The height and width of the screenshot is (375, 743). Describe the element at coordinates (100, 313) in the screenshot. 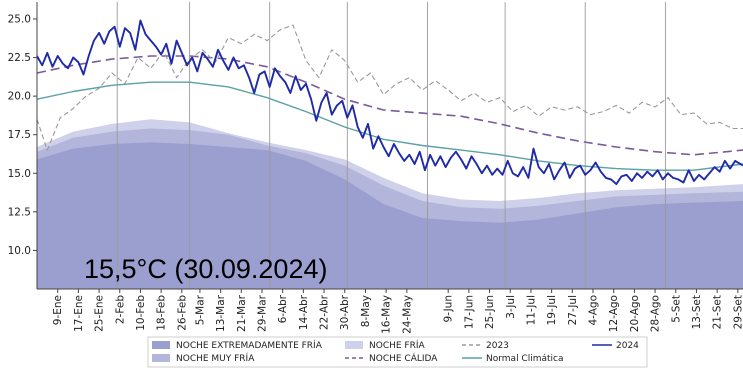

I see `x-tick-label-2: 25-Ene` at that location.